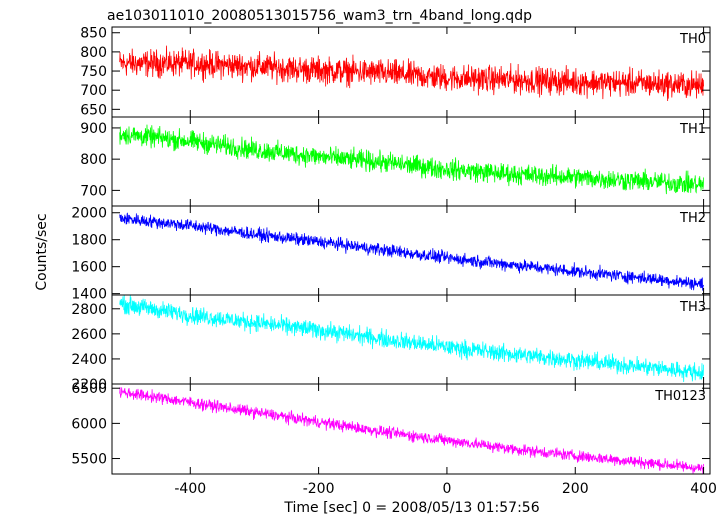  Describe the element at coordinates (190, 489) in the screenshot. I see `x-tick-label: -400` at that location.